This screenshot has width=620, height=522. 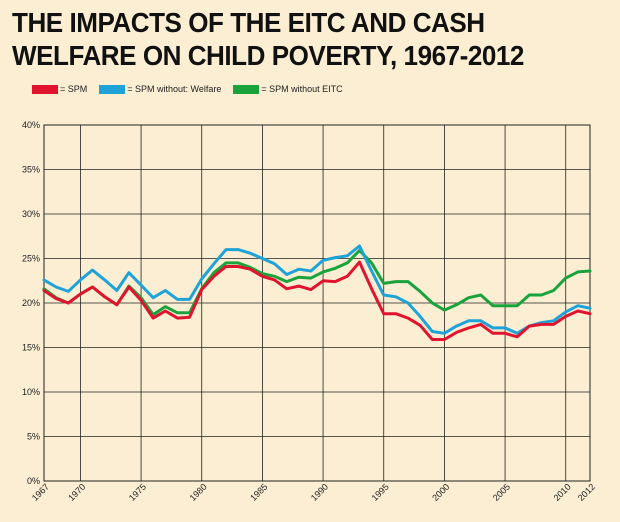 What do you see at coordinates (501, 492) in the screenshot?
I see `x-tick-label: 2005` at bounding box center [501, 492].